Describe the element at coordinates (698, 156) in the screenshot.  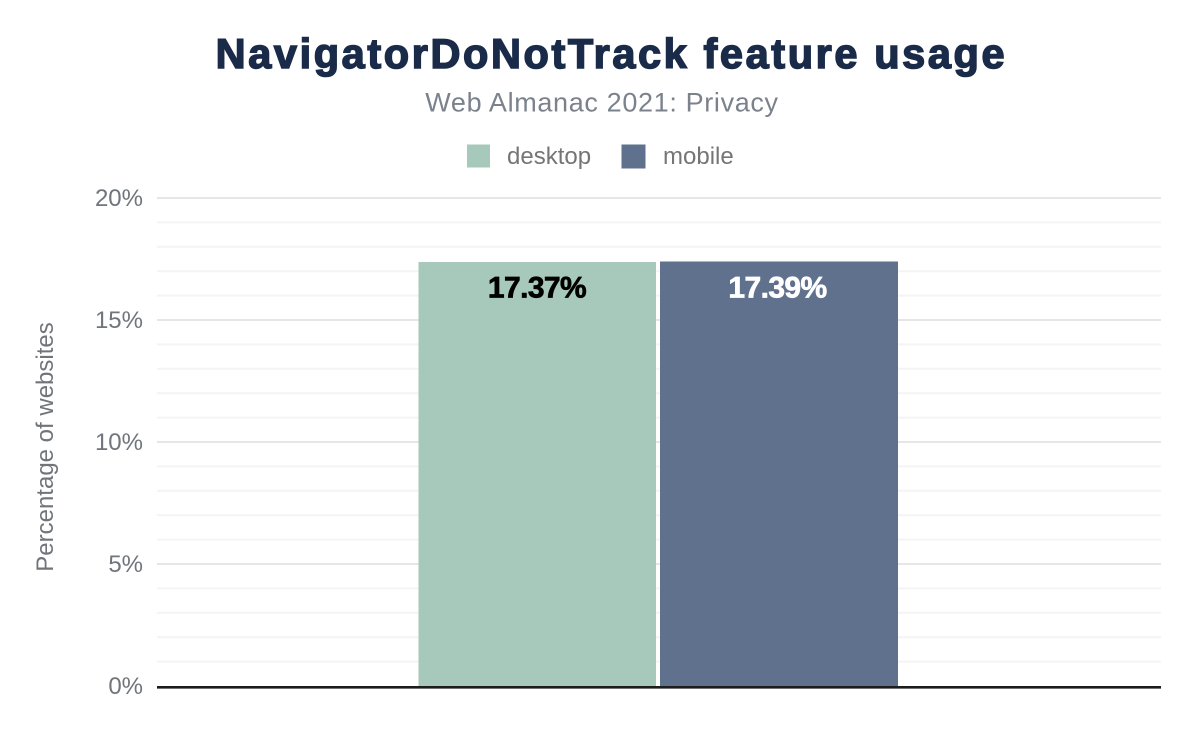
I see `svg-text: mobile` at that location.